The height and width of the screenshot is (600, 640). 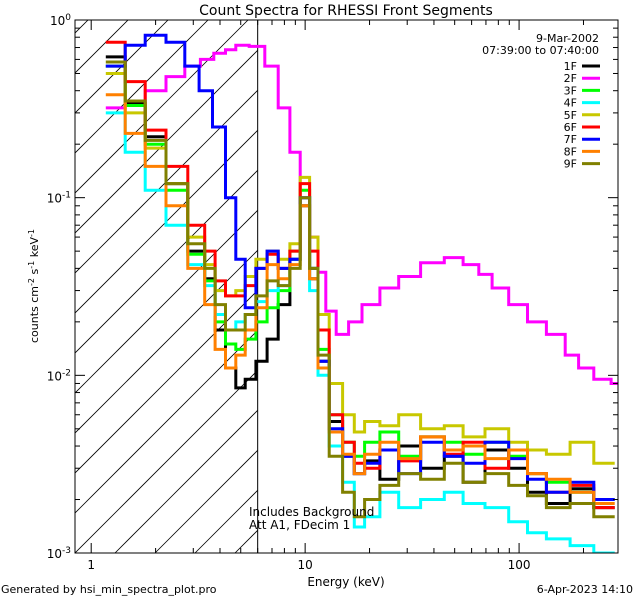 What do you see at coordinates (346, 11) in the screenshot?
I see `chart-title: Count Spectra for RHESSI Front Segments` at bounding box center [346, 11].